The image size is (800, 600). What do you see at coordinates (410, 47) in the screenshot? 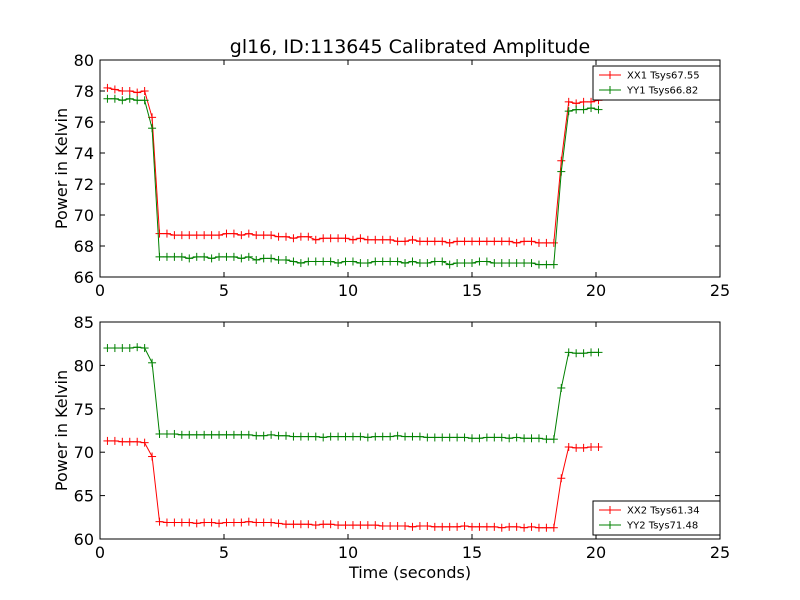
I see `chart-title: gl16, ID:113645 Calibrated Amplitude` at bounding box center [410, 47].